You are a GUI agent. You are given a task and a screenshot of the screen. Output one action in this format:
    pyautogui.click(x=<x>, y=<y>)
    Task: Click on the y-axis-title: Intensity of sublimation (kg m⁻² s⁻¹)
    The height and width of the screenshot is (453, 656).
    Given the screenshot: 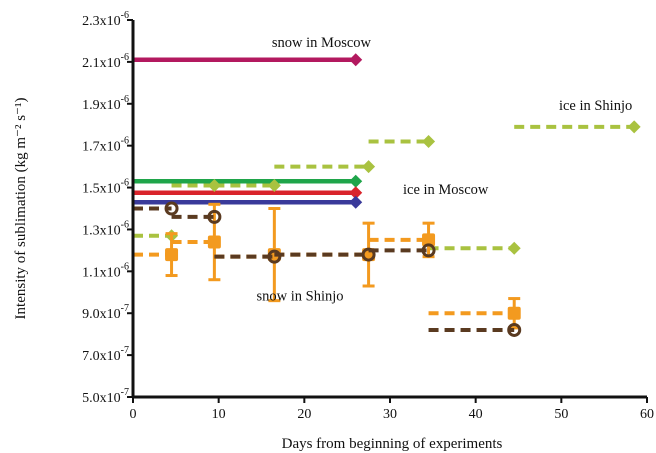 What is the action you would take?
    pyautogui.click(x=21, y=209)
    